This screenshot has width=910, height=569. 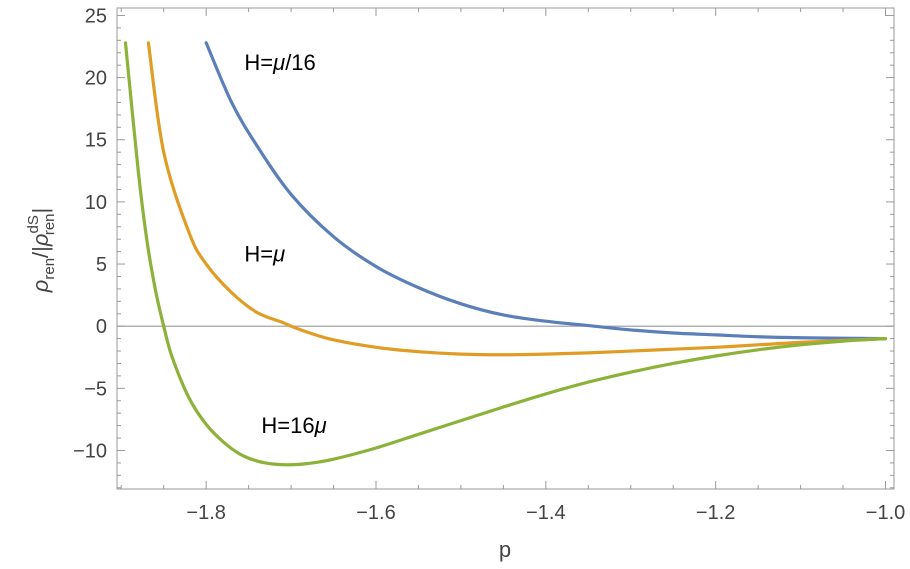 I want to click on y-label-sub-ren-ds: ren, so click(x=49, y=224).